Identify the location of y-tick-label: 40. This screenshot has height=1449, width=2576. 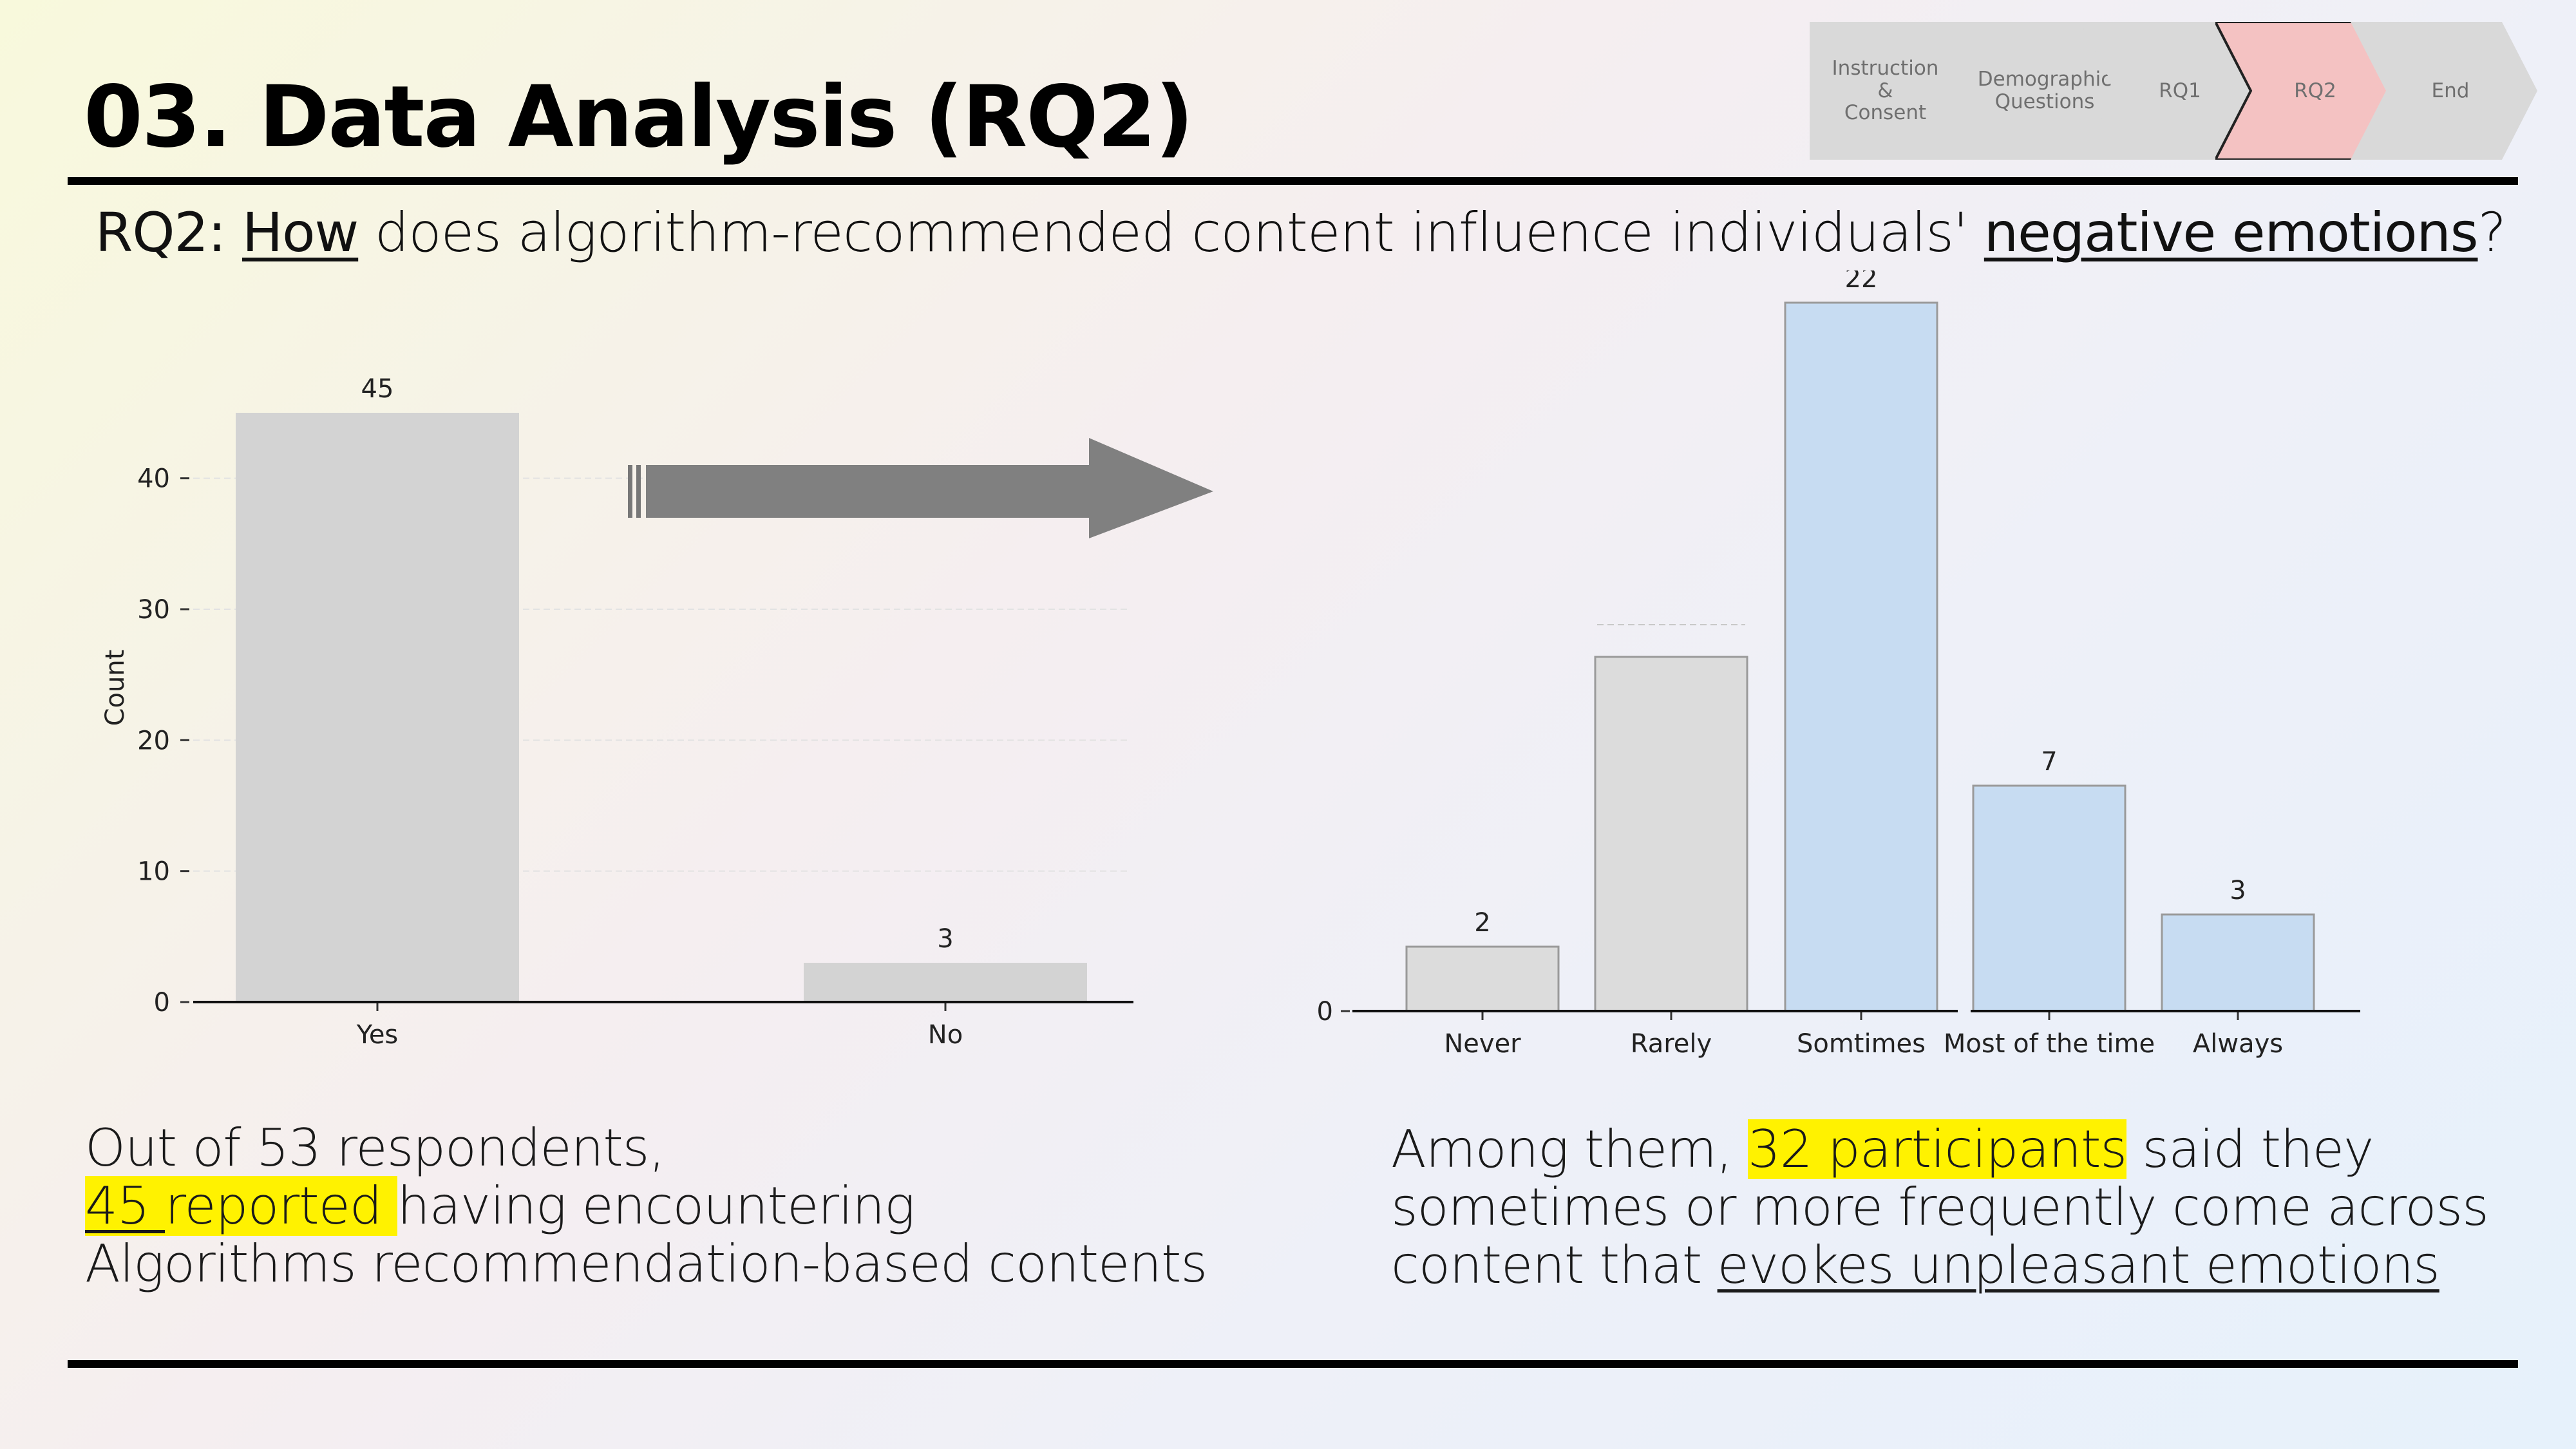
(153, 479).